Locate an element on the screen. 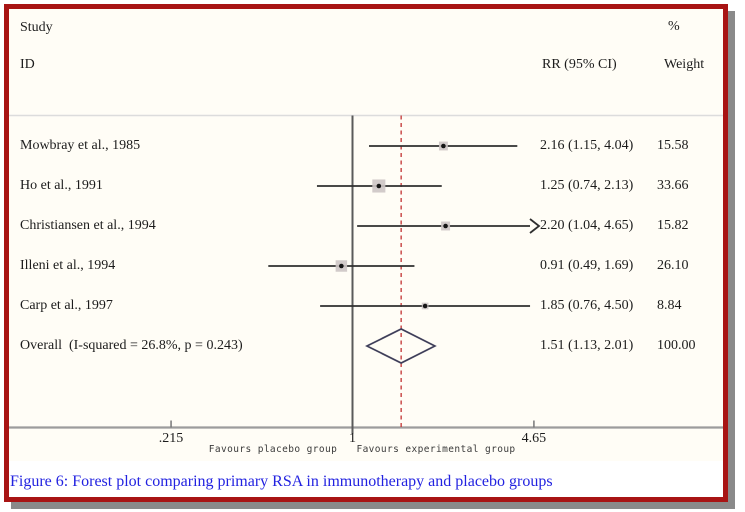  overall-label: Overall (I-squared = 26.8%, p = 0.243) is located at coordinates (131, 345).